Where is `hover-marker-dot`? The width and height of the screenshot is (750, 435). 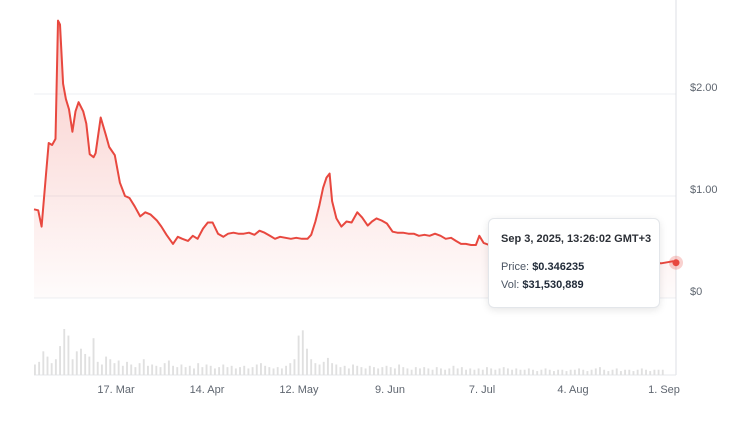 hover-marker-dot is located at coordinates (676, 263).